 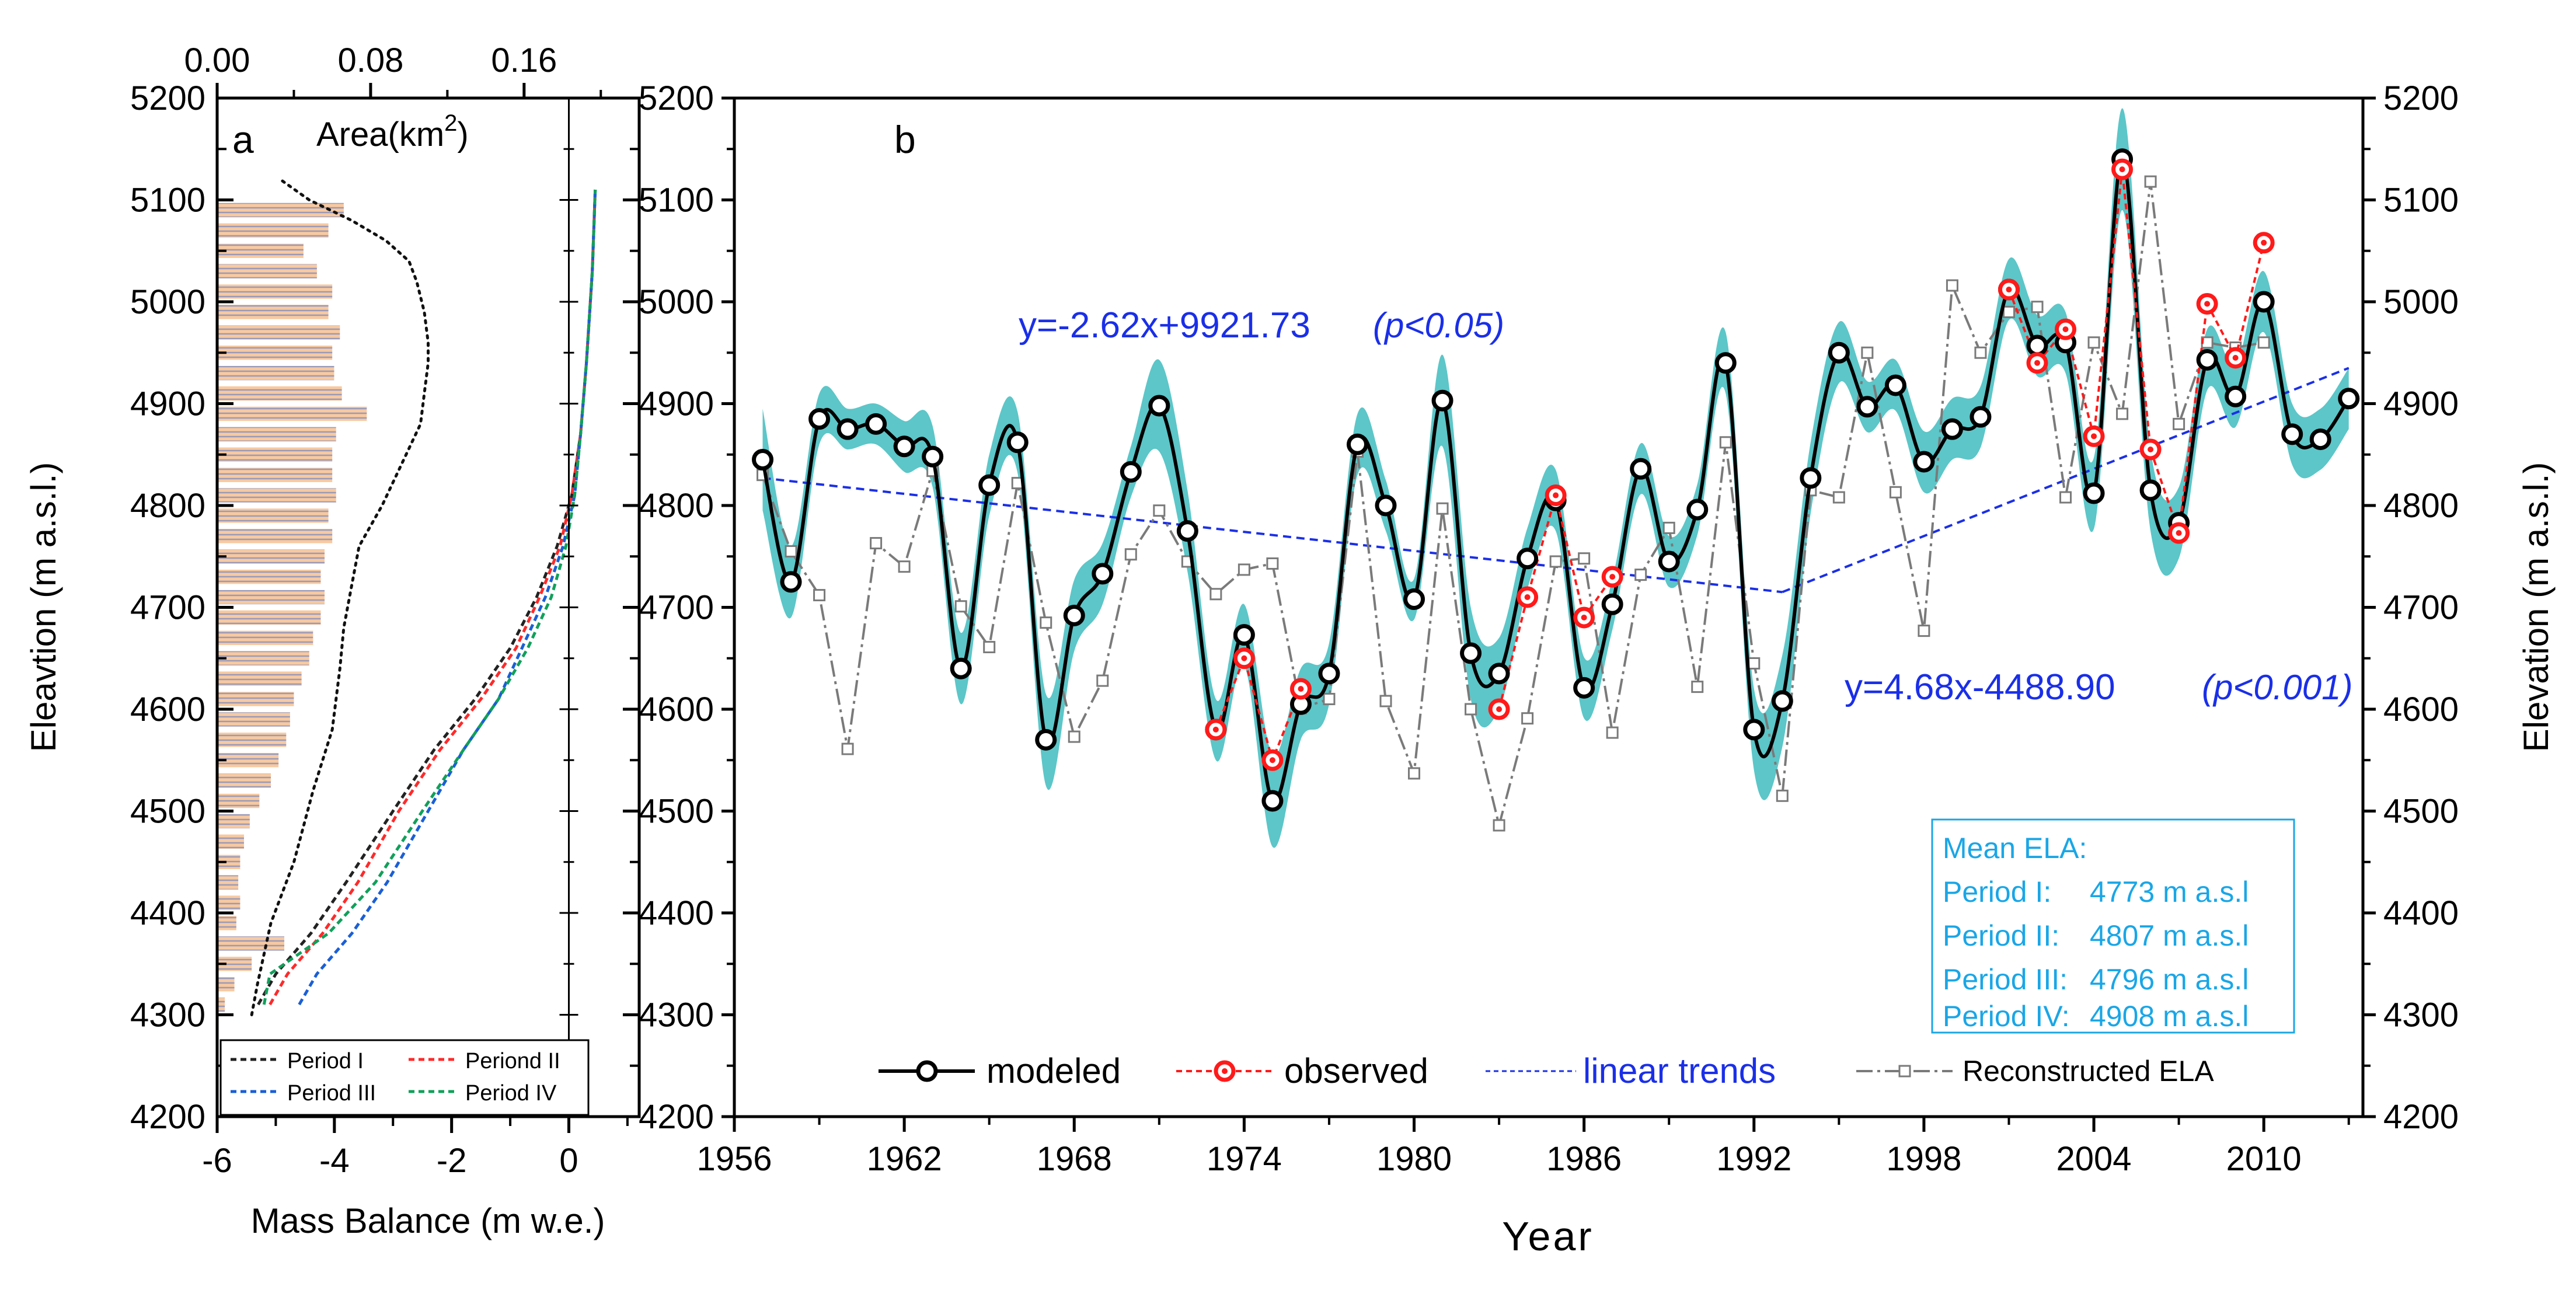 I want to click on legend-marker-observed-dot, so click(x=1225, y=1071).